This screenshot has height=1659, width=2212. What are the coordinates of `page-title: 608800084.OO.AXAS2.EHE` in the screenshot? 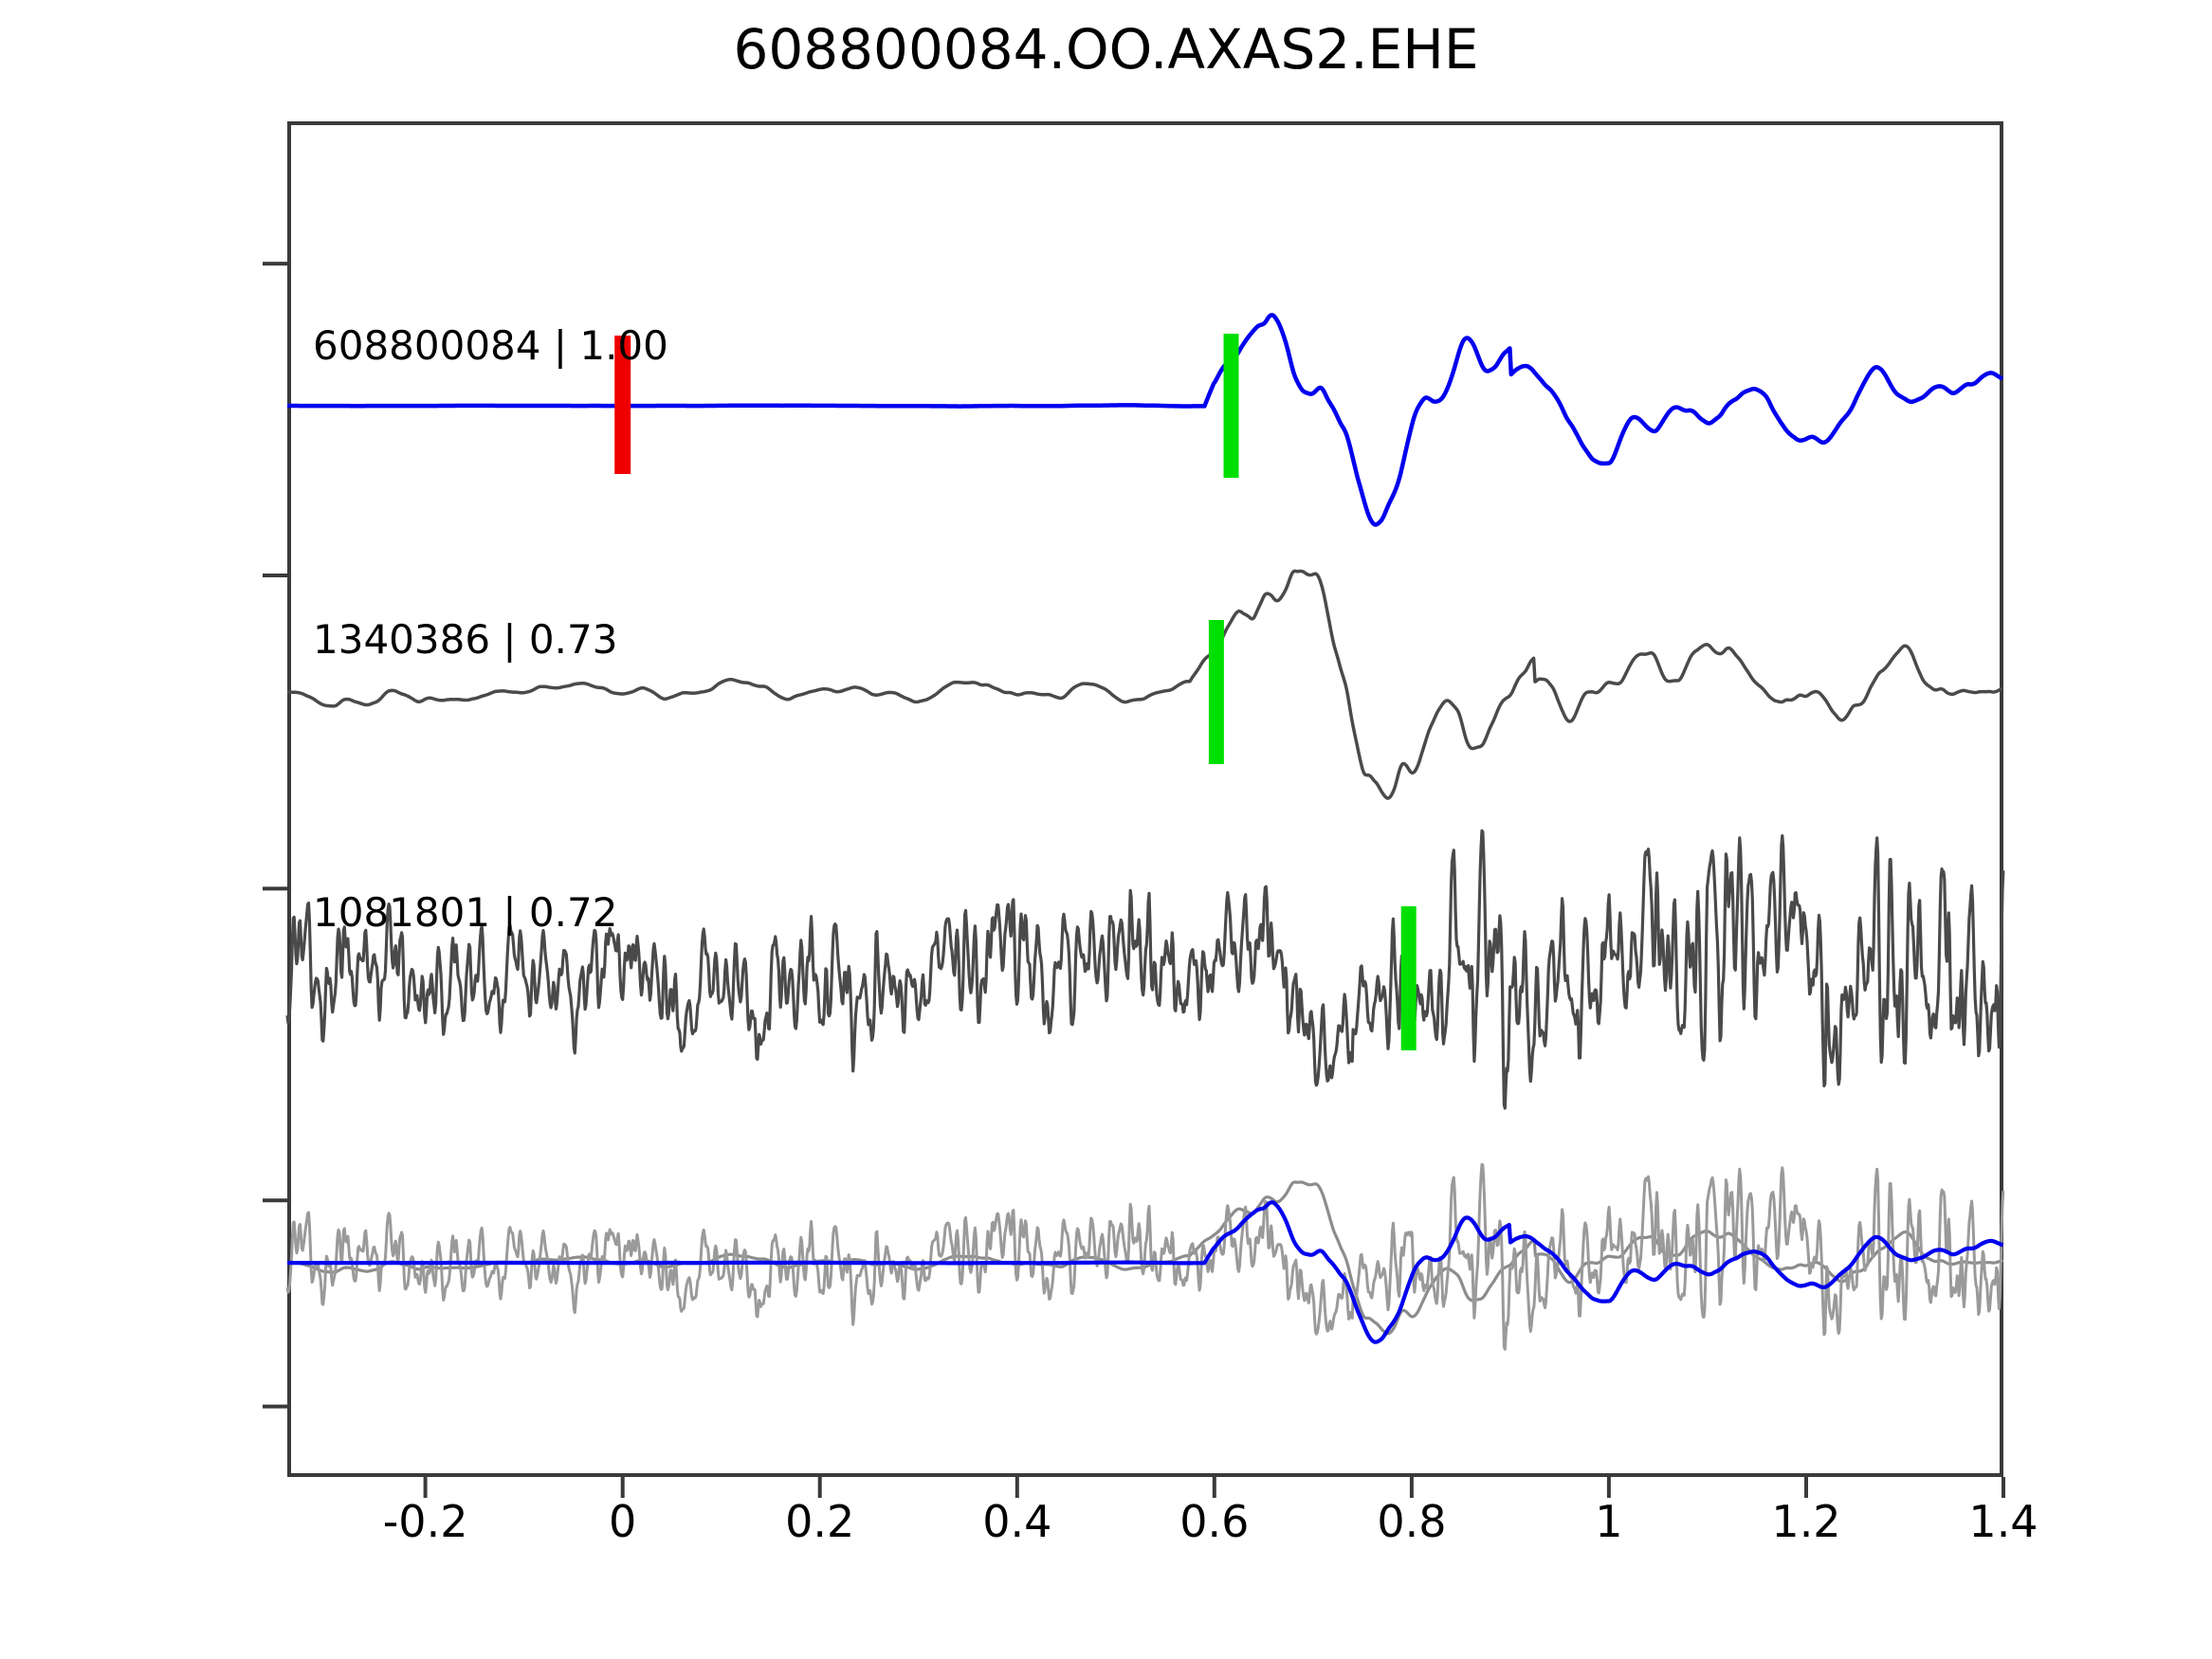 It's located at (1106, 49).